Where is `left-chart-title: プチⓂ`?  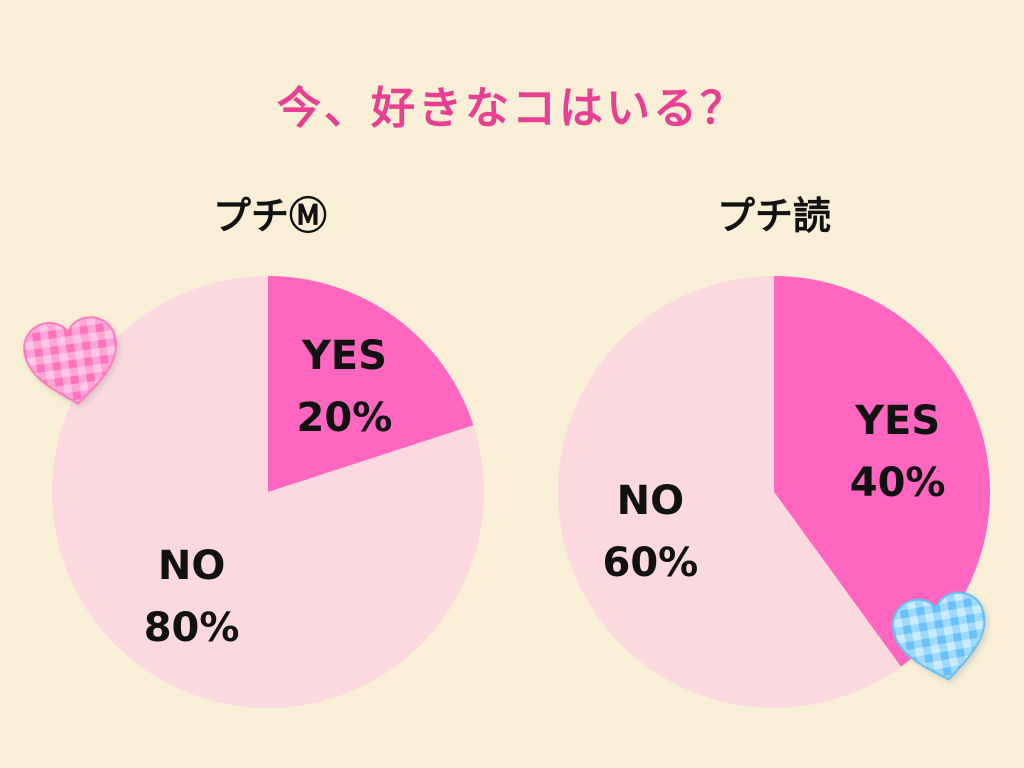
left-chart-title: プチⓂ is located at coordinates (269, 216).